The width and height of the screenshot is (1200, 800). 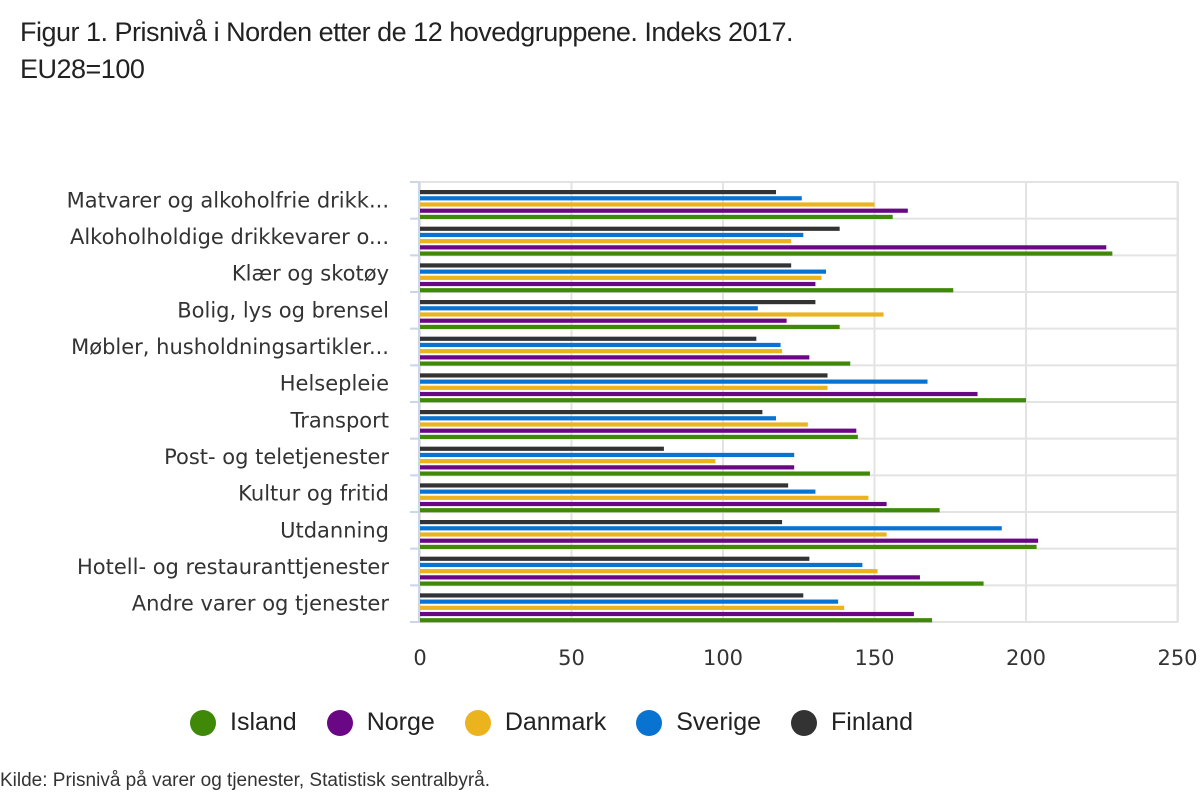 What do you see at coordinates (555, 722) in the screenshot?
I see `legend-label: Danmark` at bounding box center [555, 722].